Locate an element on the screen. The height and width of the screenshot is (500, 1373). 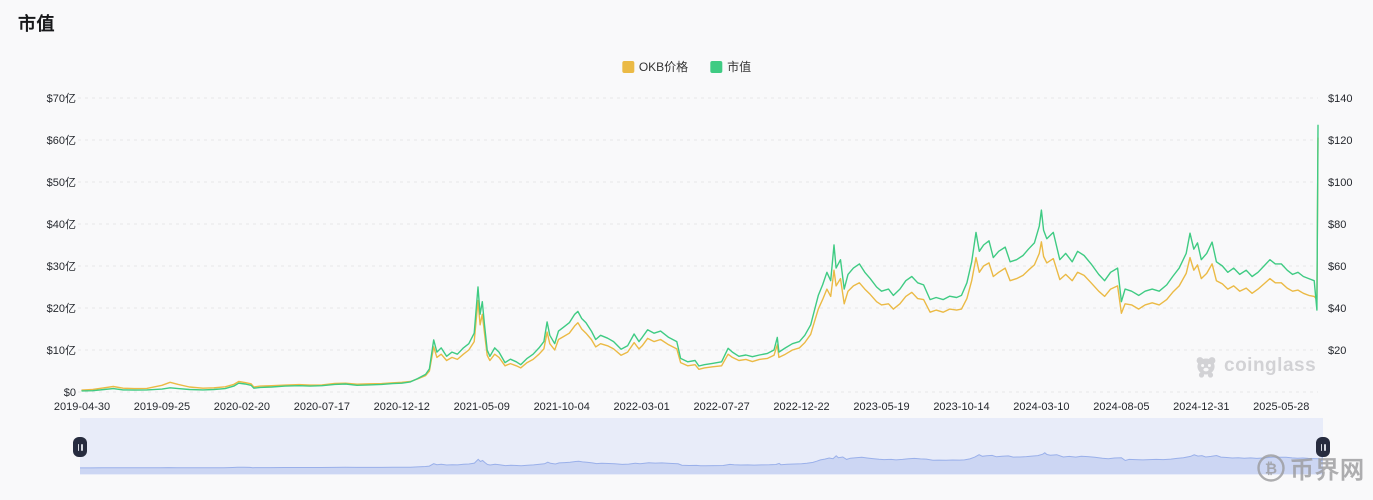
left-axis-tick-label: $20亿 is located at coordinates (61, 308).